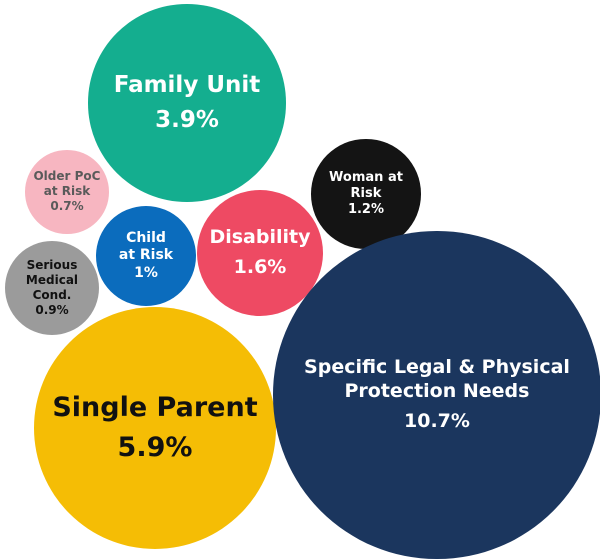  What do you see at coordinates (187, 119) in the screenshot?
I see `value-label: 3.9%` at bounding box center [187, 119].